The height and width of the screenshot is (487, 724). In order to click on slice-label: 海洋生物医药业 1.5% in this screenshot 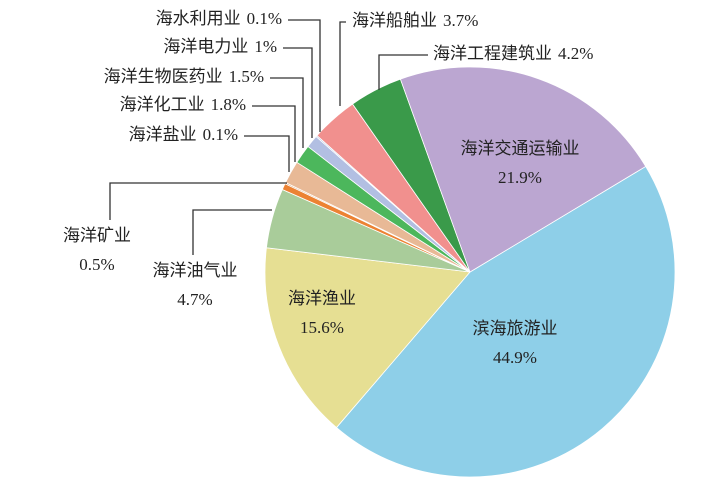, I will do `click(184, 76)`.